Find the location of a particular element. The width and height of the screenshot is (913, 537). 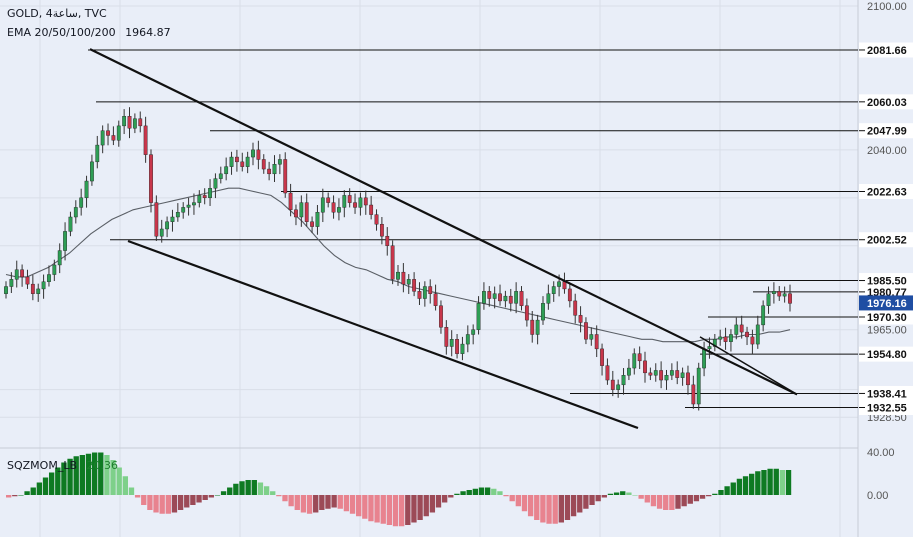

svg-text: 1954.80 is located at coordinates (887, 355).